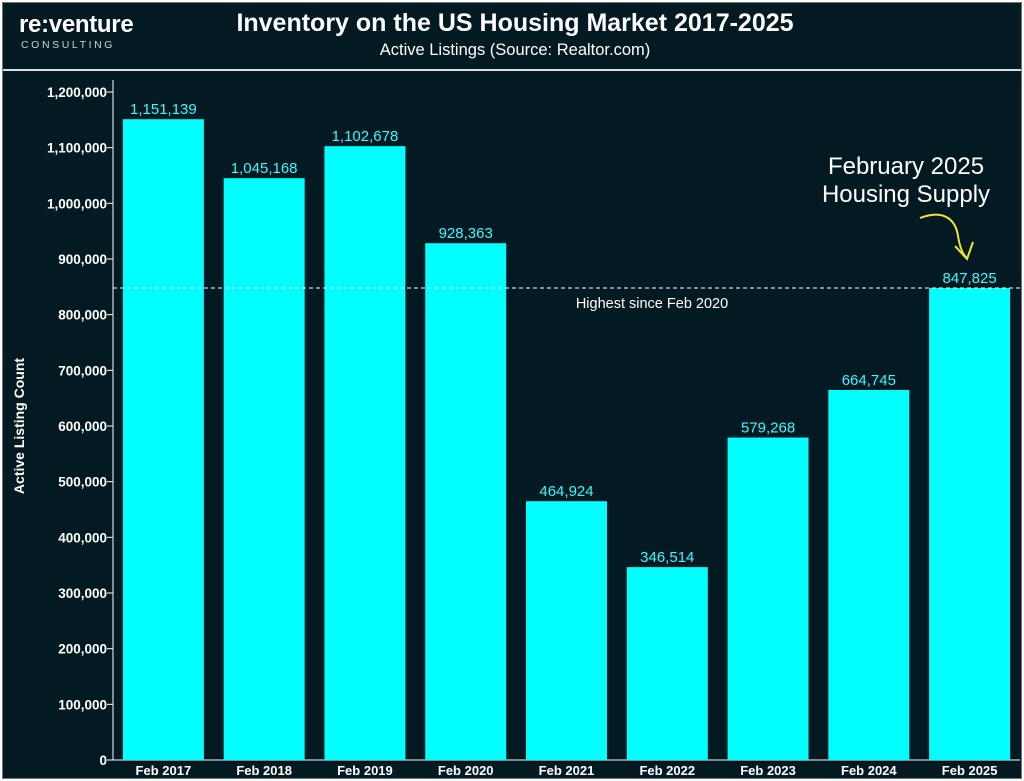 The image size is (1024, 781). I want to click on y-tick-label: 800,000, so click(82, 315).